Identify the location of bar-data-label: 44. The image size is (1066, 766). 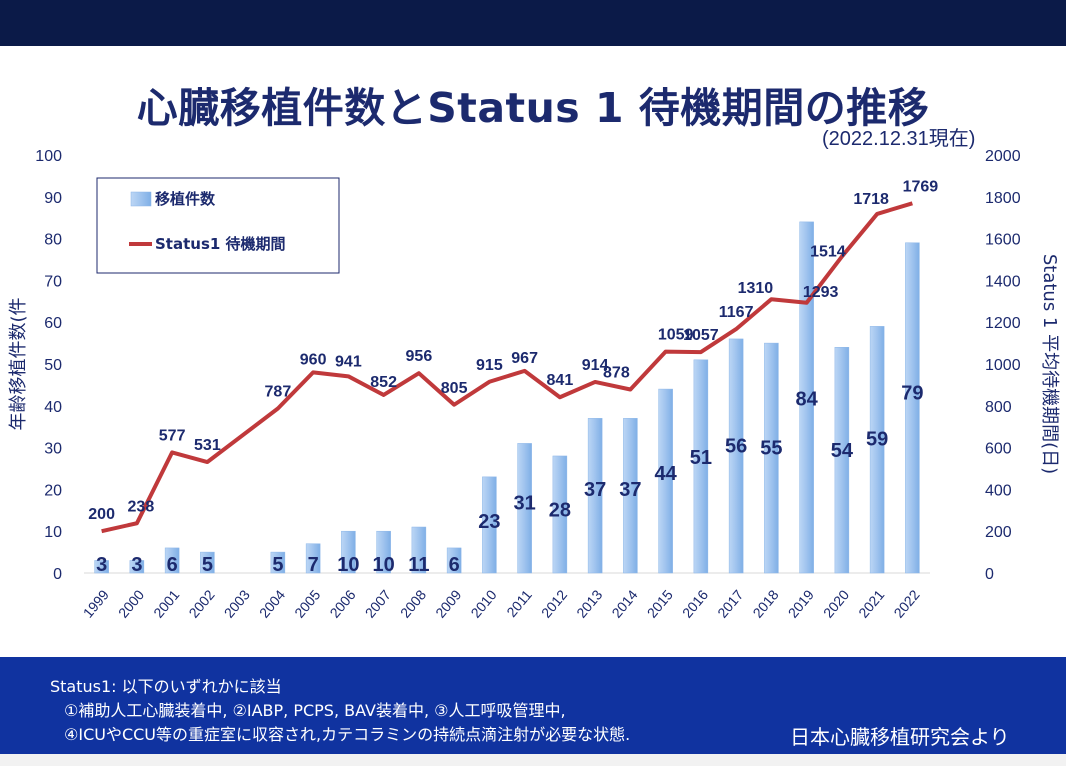
(666, 474).